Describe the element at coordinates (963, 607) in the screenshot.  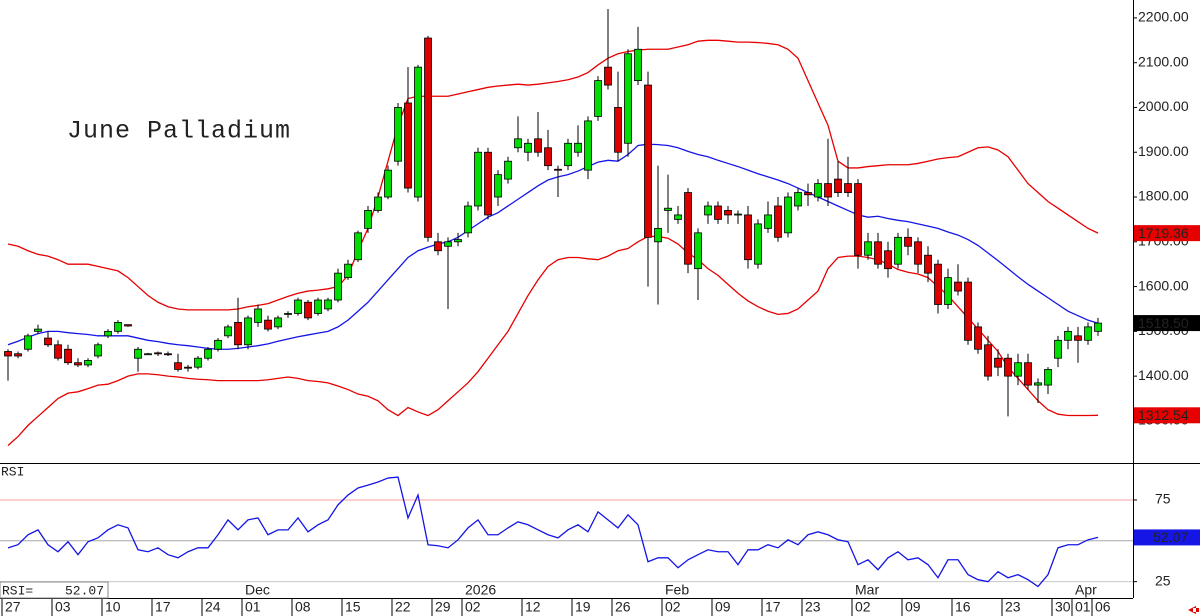
I see `x-tick-label: 16` at that location.